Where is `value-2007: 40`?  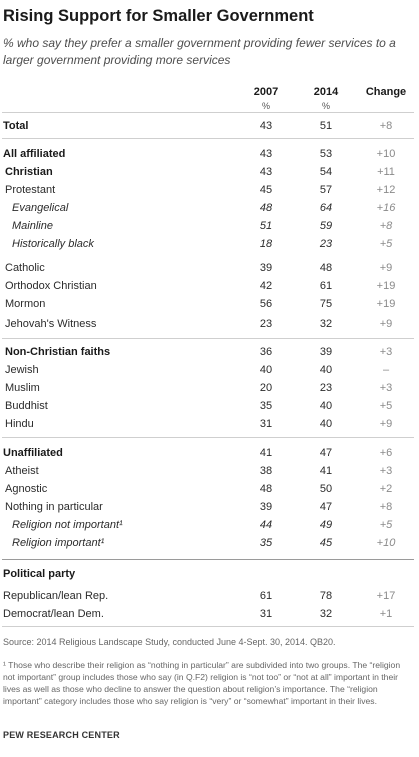 value-2007: 40 is located at coordinates (266, 370).